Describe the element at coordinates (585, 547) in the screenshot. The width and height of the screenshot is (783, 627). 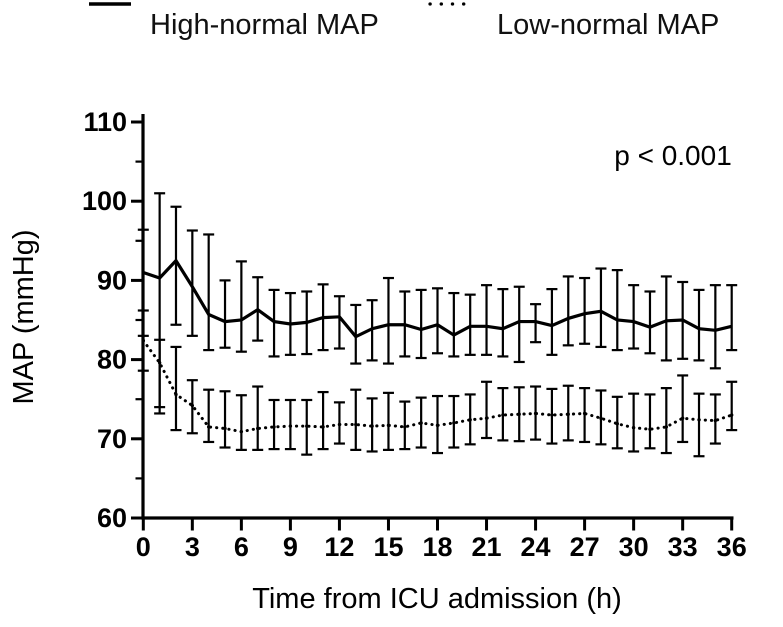
I see `svg-text: 27` at that location.